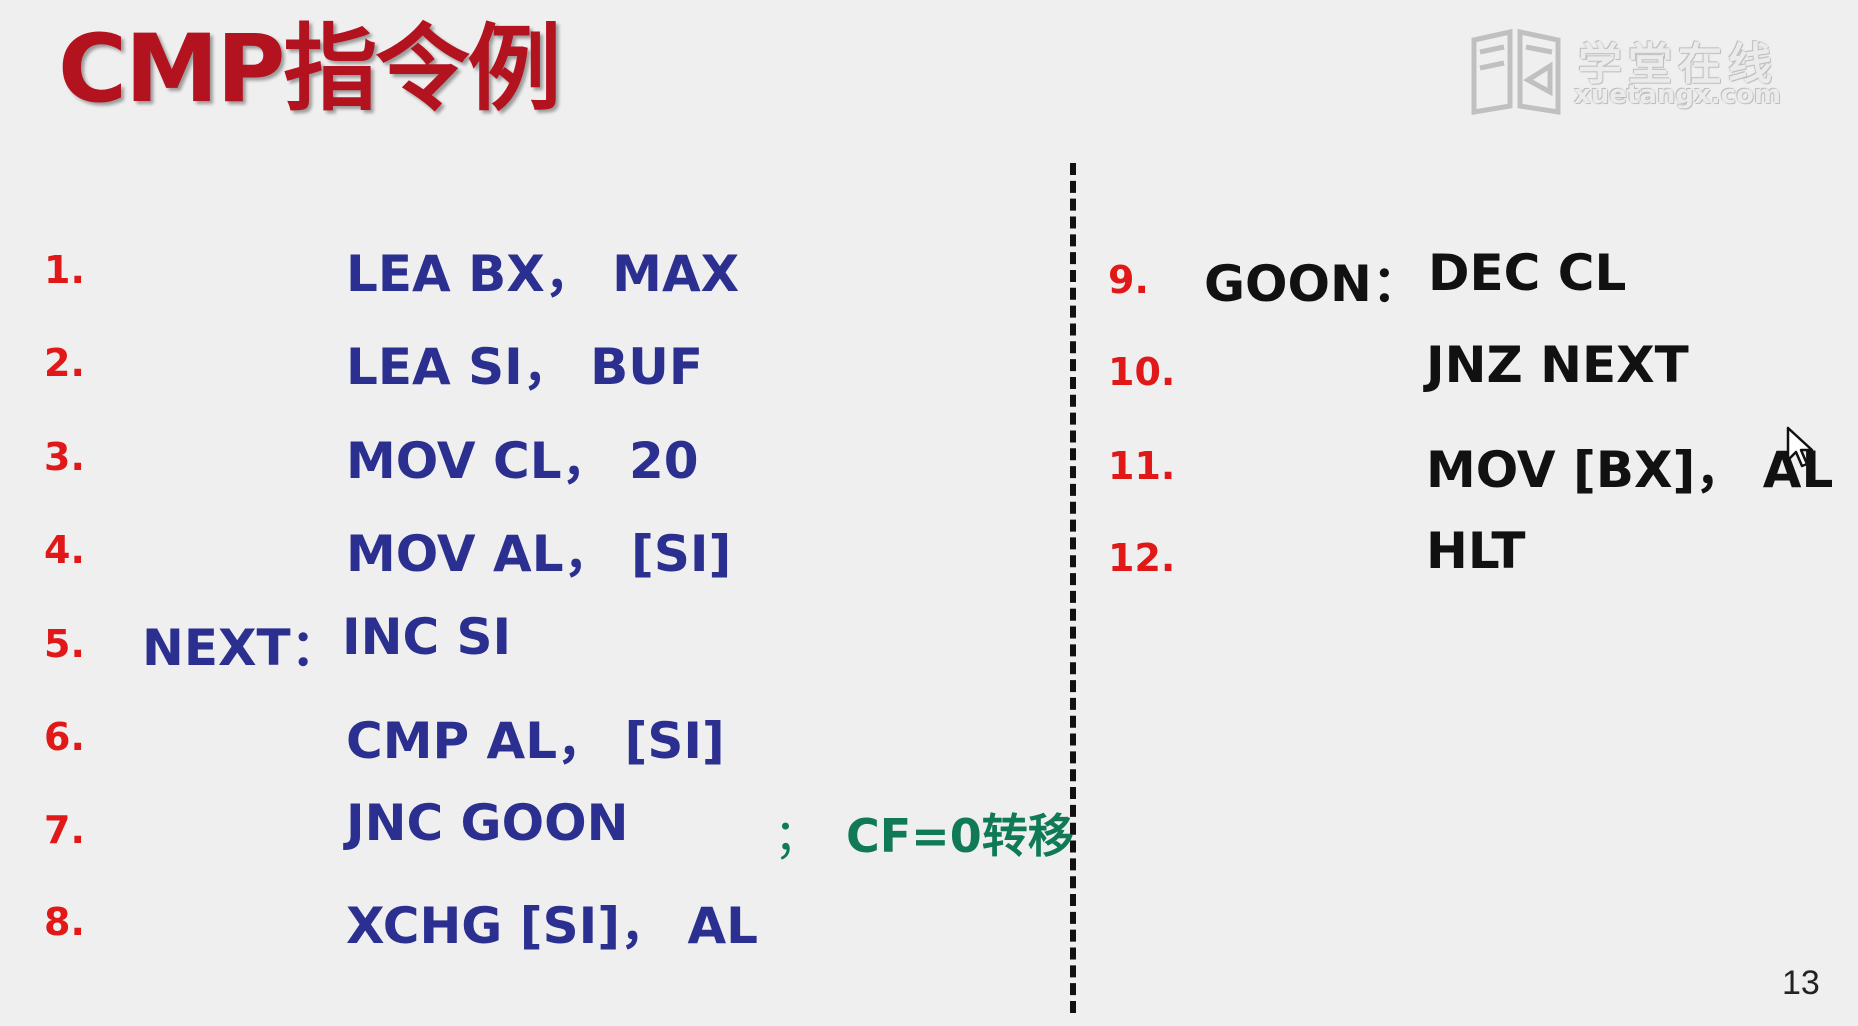 The image size is (1858, 1026). I want to click on slide-title: CMP指令例, so click(309, 69).